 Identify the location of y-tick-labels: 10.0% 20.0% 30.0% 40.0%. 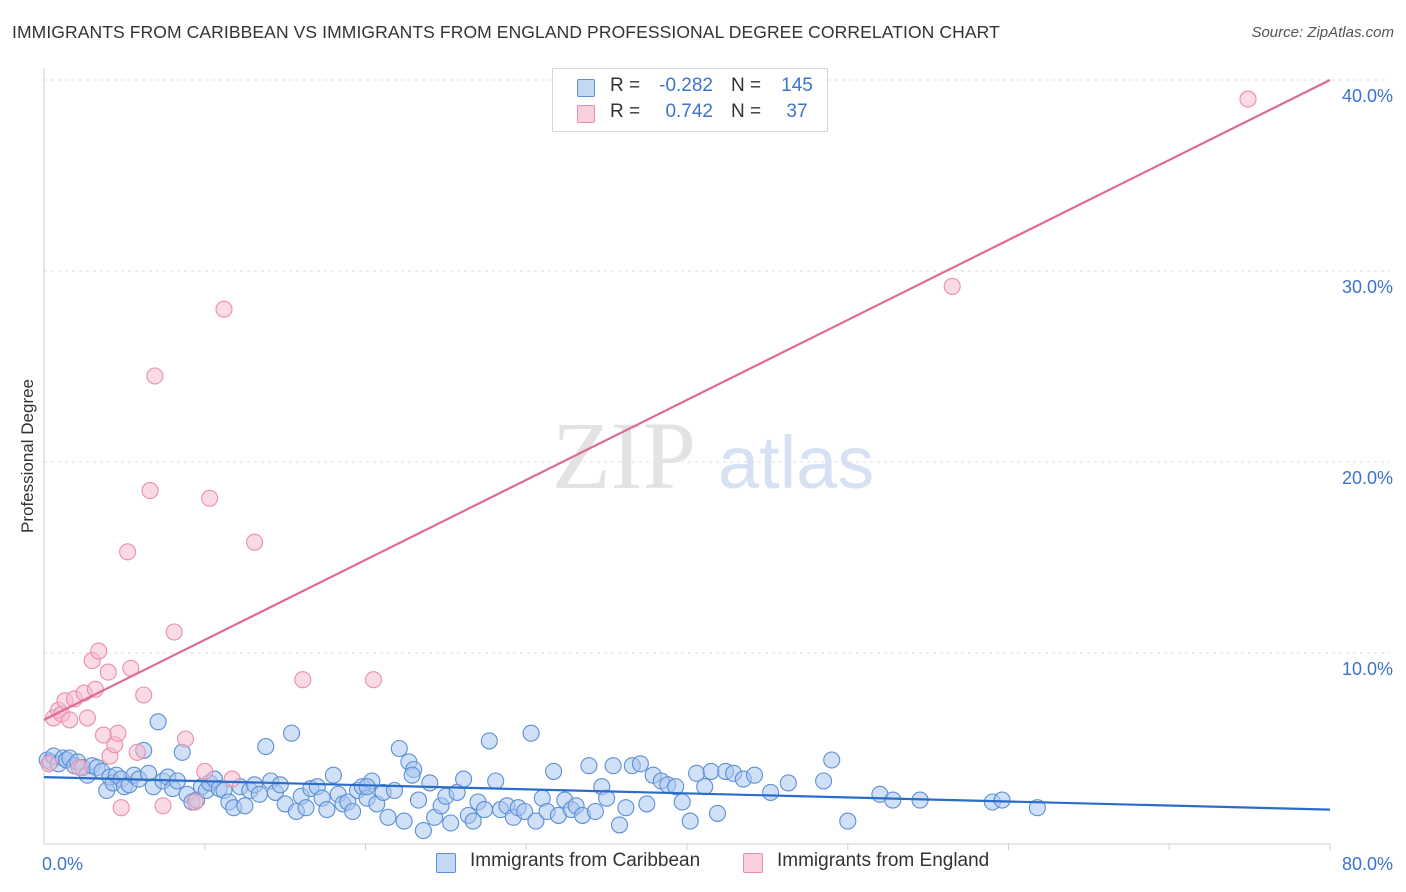
(1367, 382).